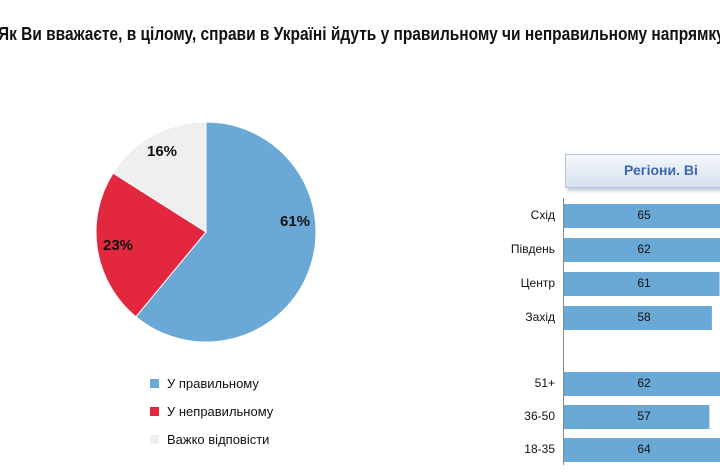 The width and height of the screenshot is (720, 475). I want to click on bar-value-label: 61, so click(644, 283).